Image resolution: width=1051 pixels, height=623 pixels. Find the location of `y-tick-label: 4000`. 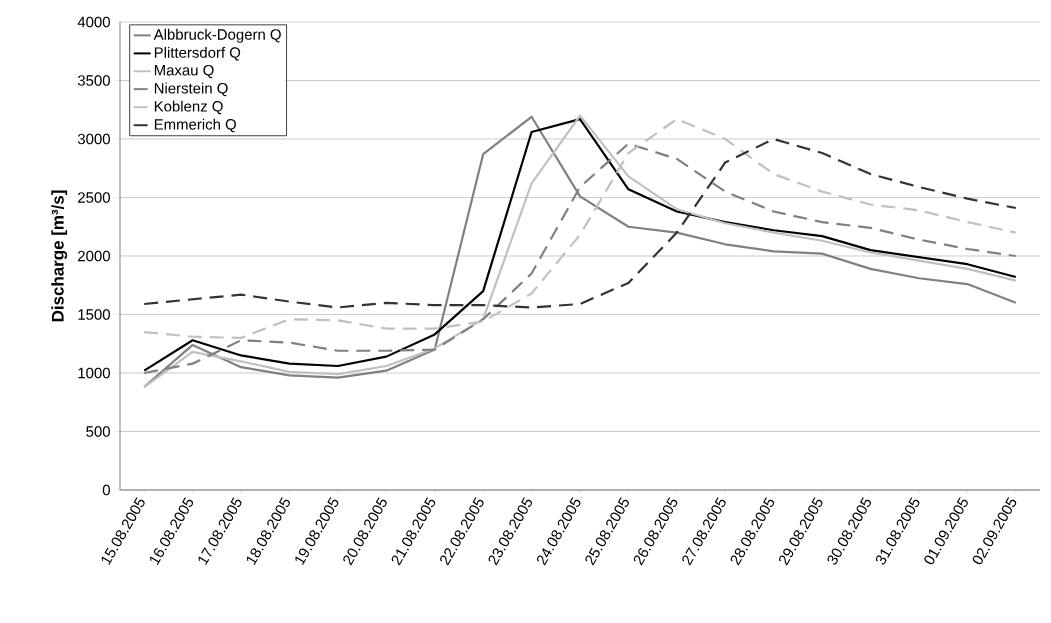

y-tick-label: 4000 is located at coordinates (93, 22).